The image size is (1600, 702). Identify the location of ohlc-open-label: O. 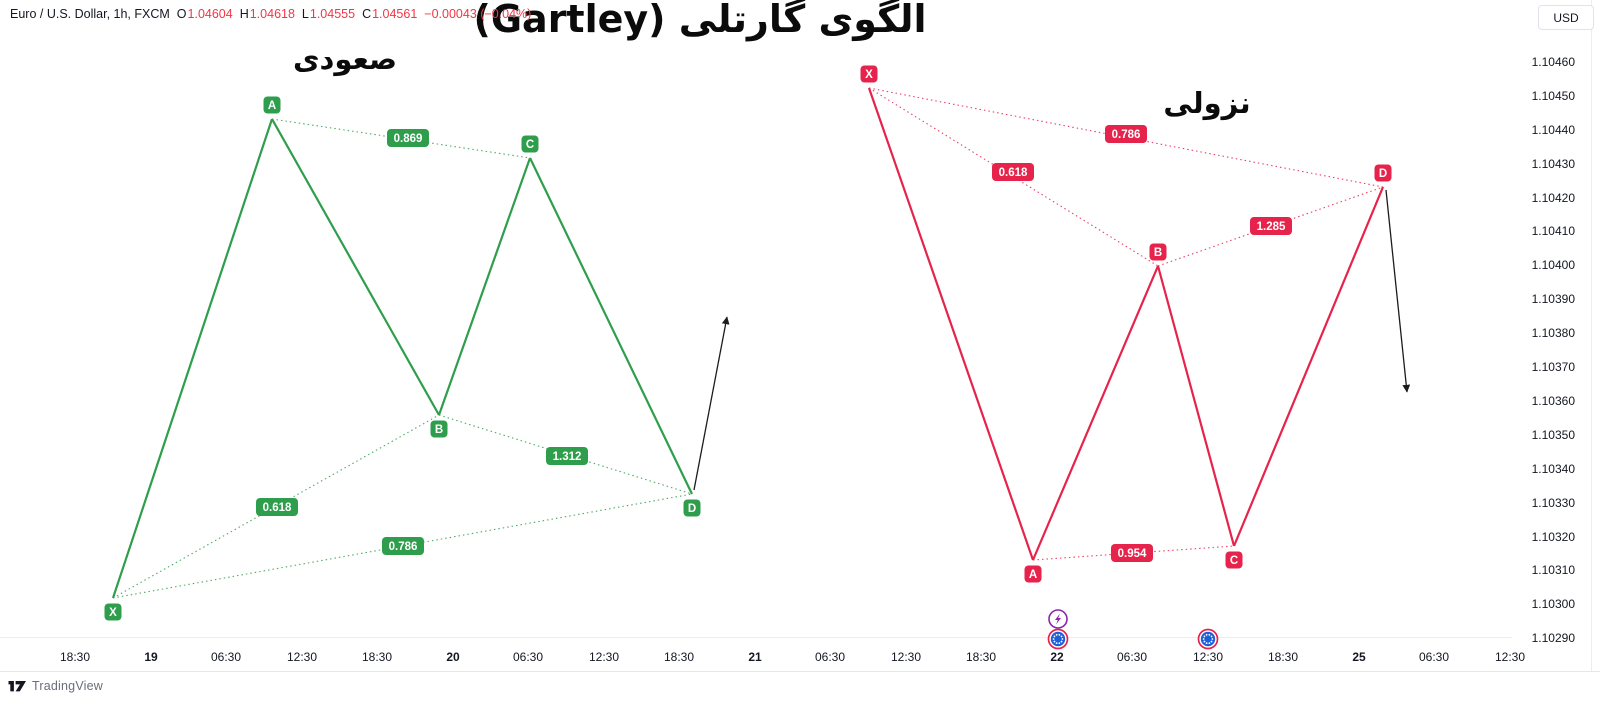
(181, 14).